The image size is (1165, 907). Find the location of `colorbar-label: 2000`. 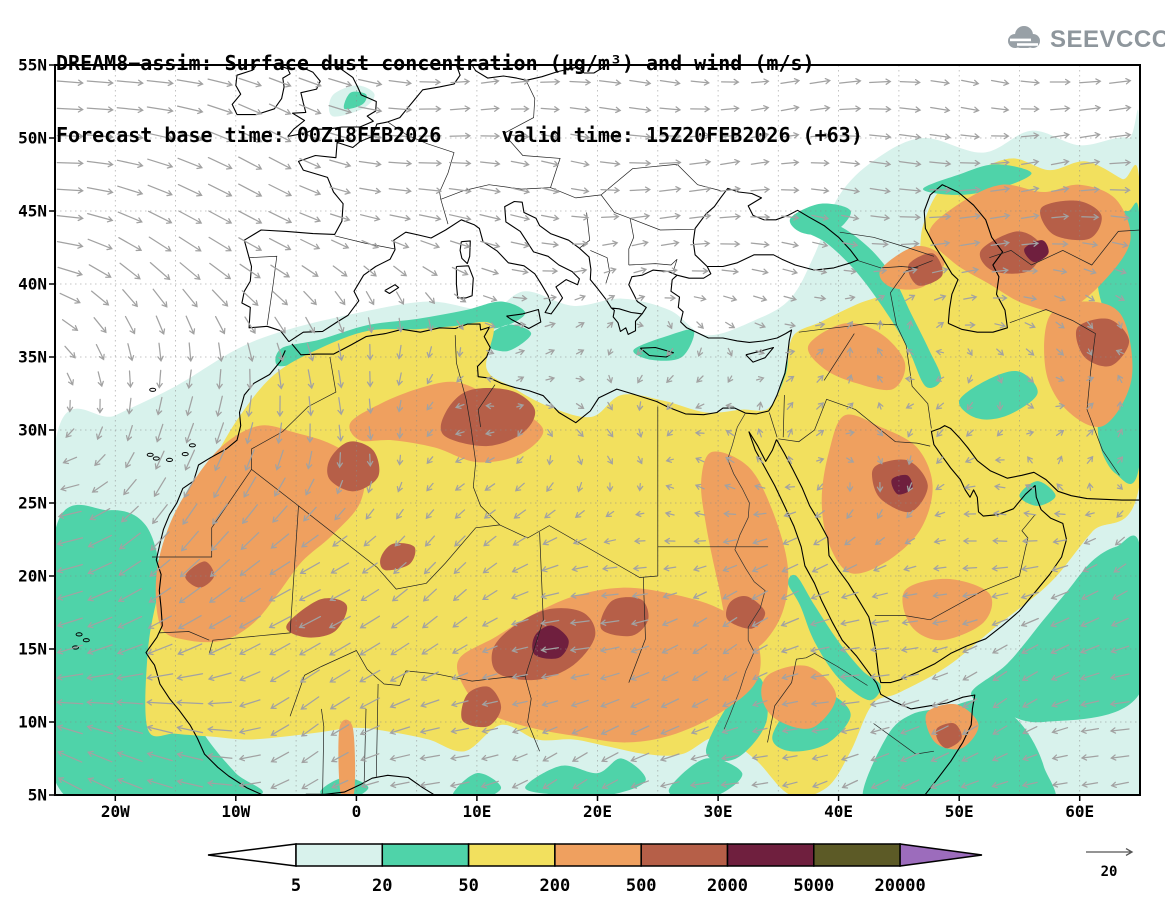

colorbar-label: 2000 is located at coordinates (727, 886).